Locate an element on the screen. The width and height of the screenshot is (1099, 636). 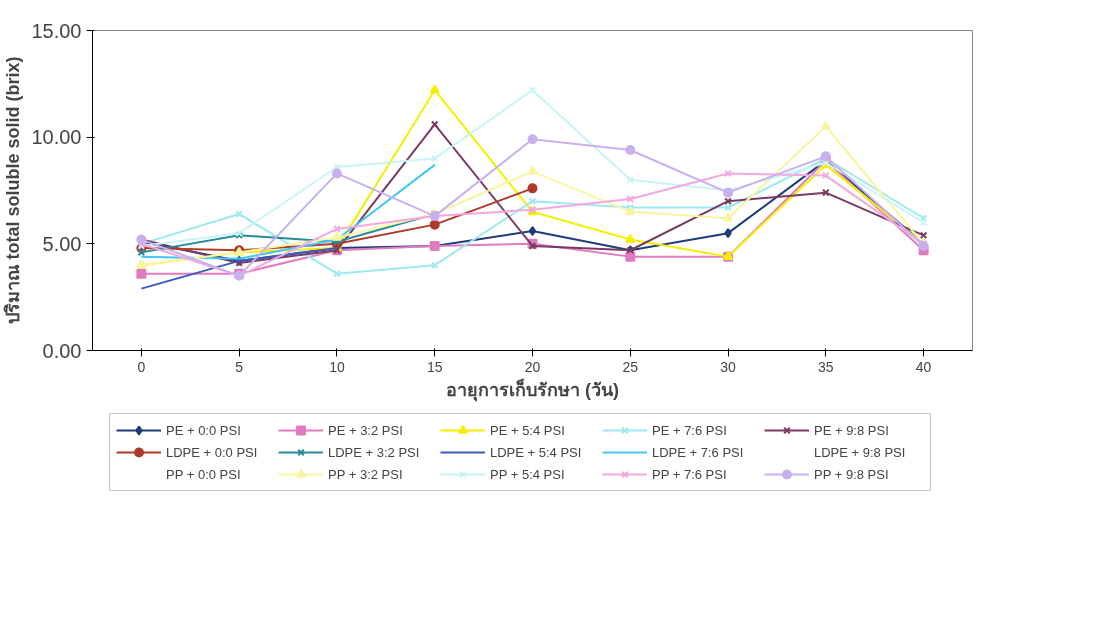
y-tick-label: 0.00 is located at coordinates (62, 350).